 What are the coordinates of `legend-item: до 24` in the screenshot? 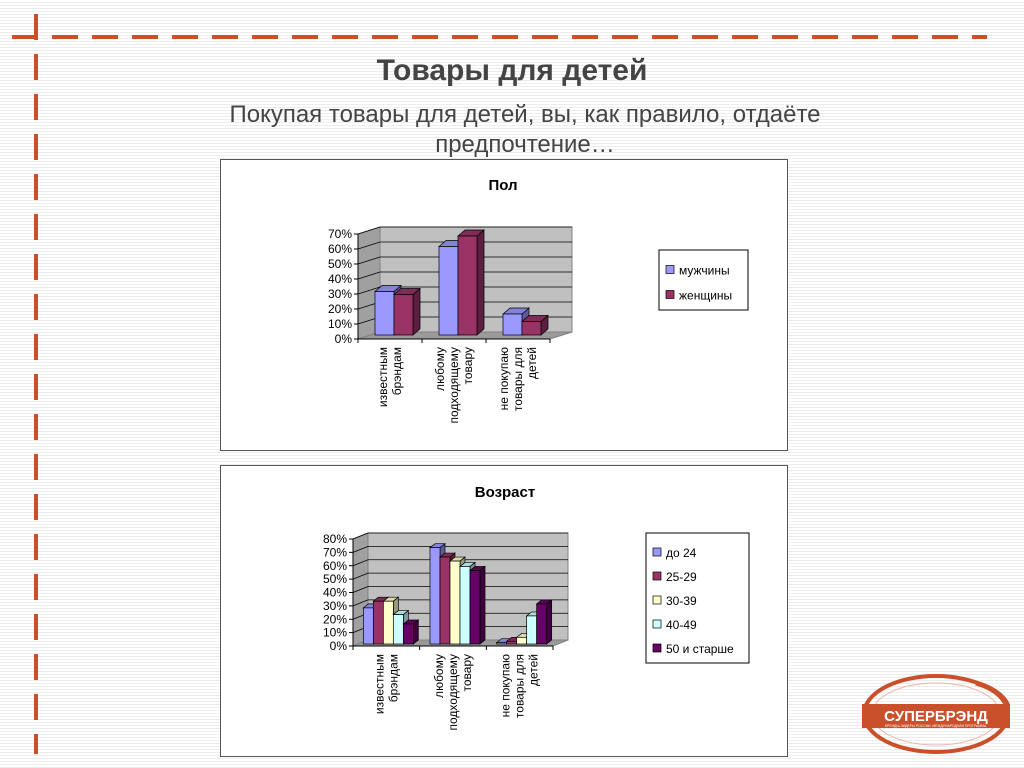 It's located at (674, 553).